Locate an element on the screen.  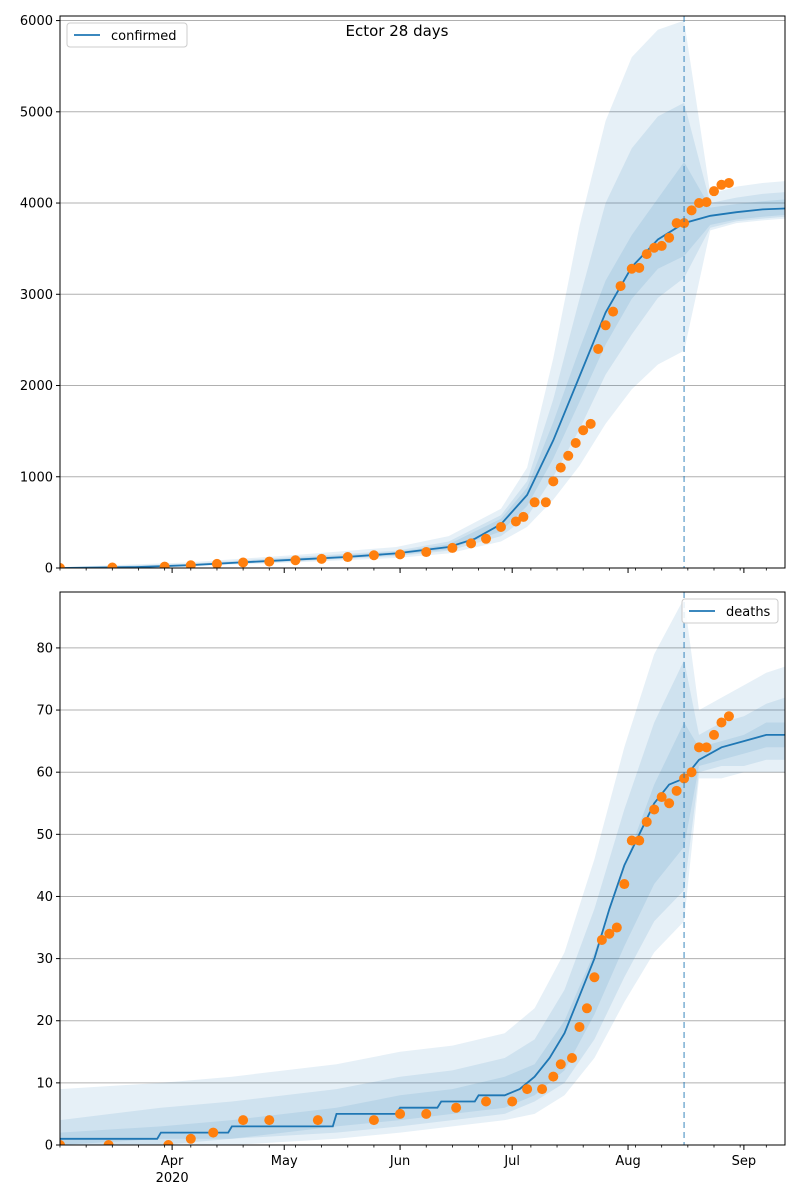
y-tick-label: 30 is located at coordinates (44, 959).